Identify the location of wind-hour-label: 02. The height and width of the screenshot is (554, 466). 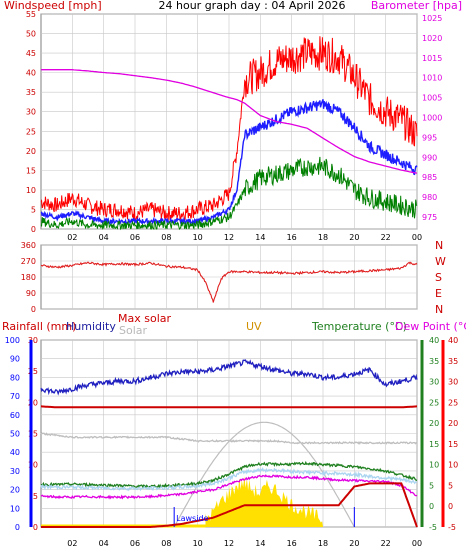
(72, 237).